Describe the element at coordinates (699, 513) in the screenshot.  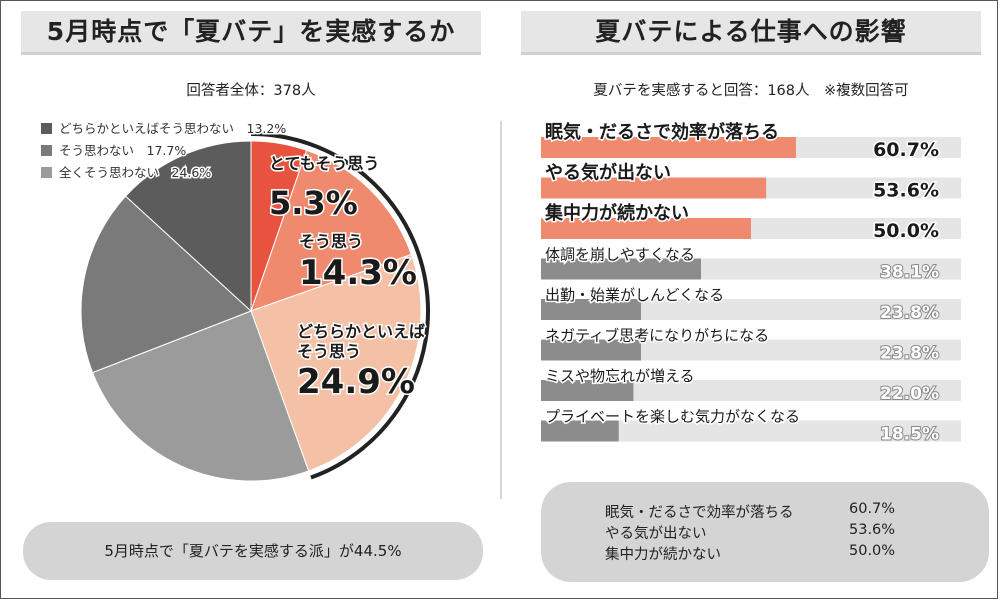
I see `summary-label-1: 眠気・だるさで効率が落ちる` at that location.